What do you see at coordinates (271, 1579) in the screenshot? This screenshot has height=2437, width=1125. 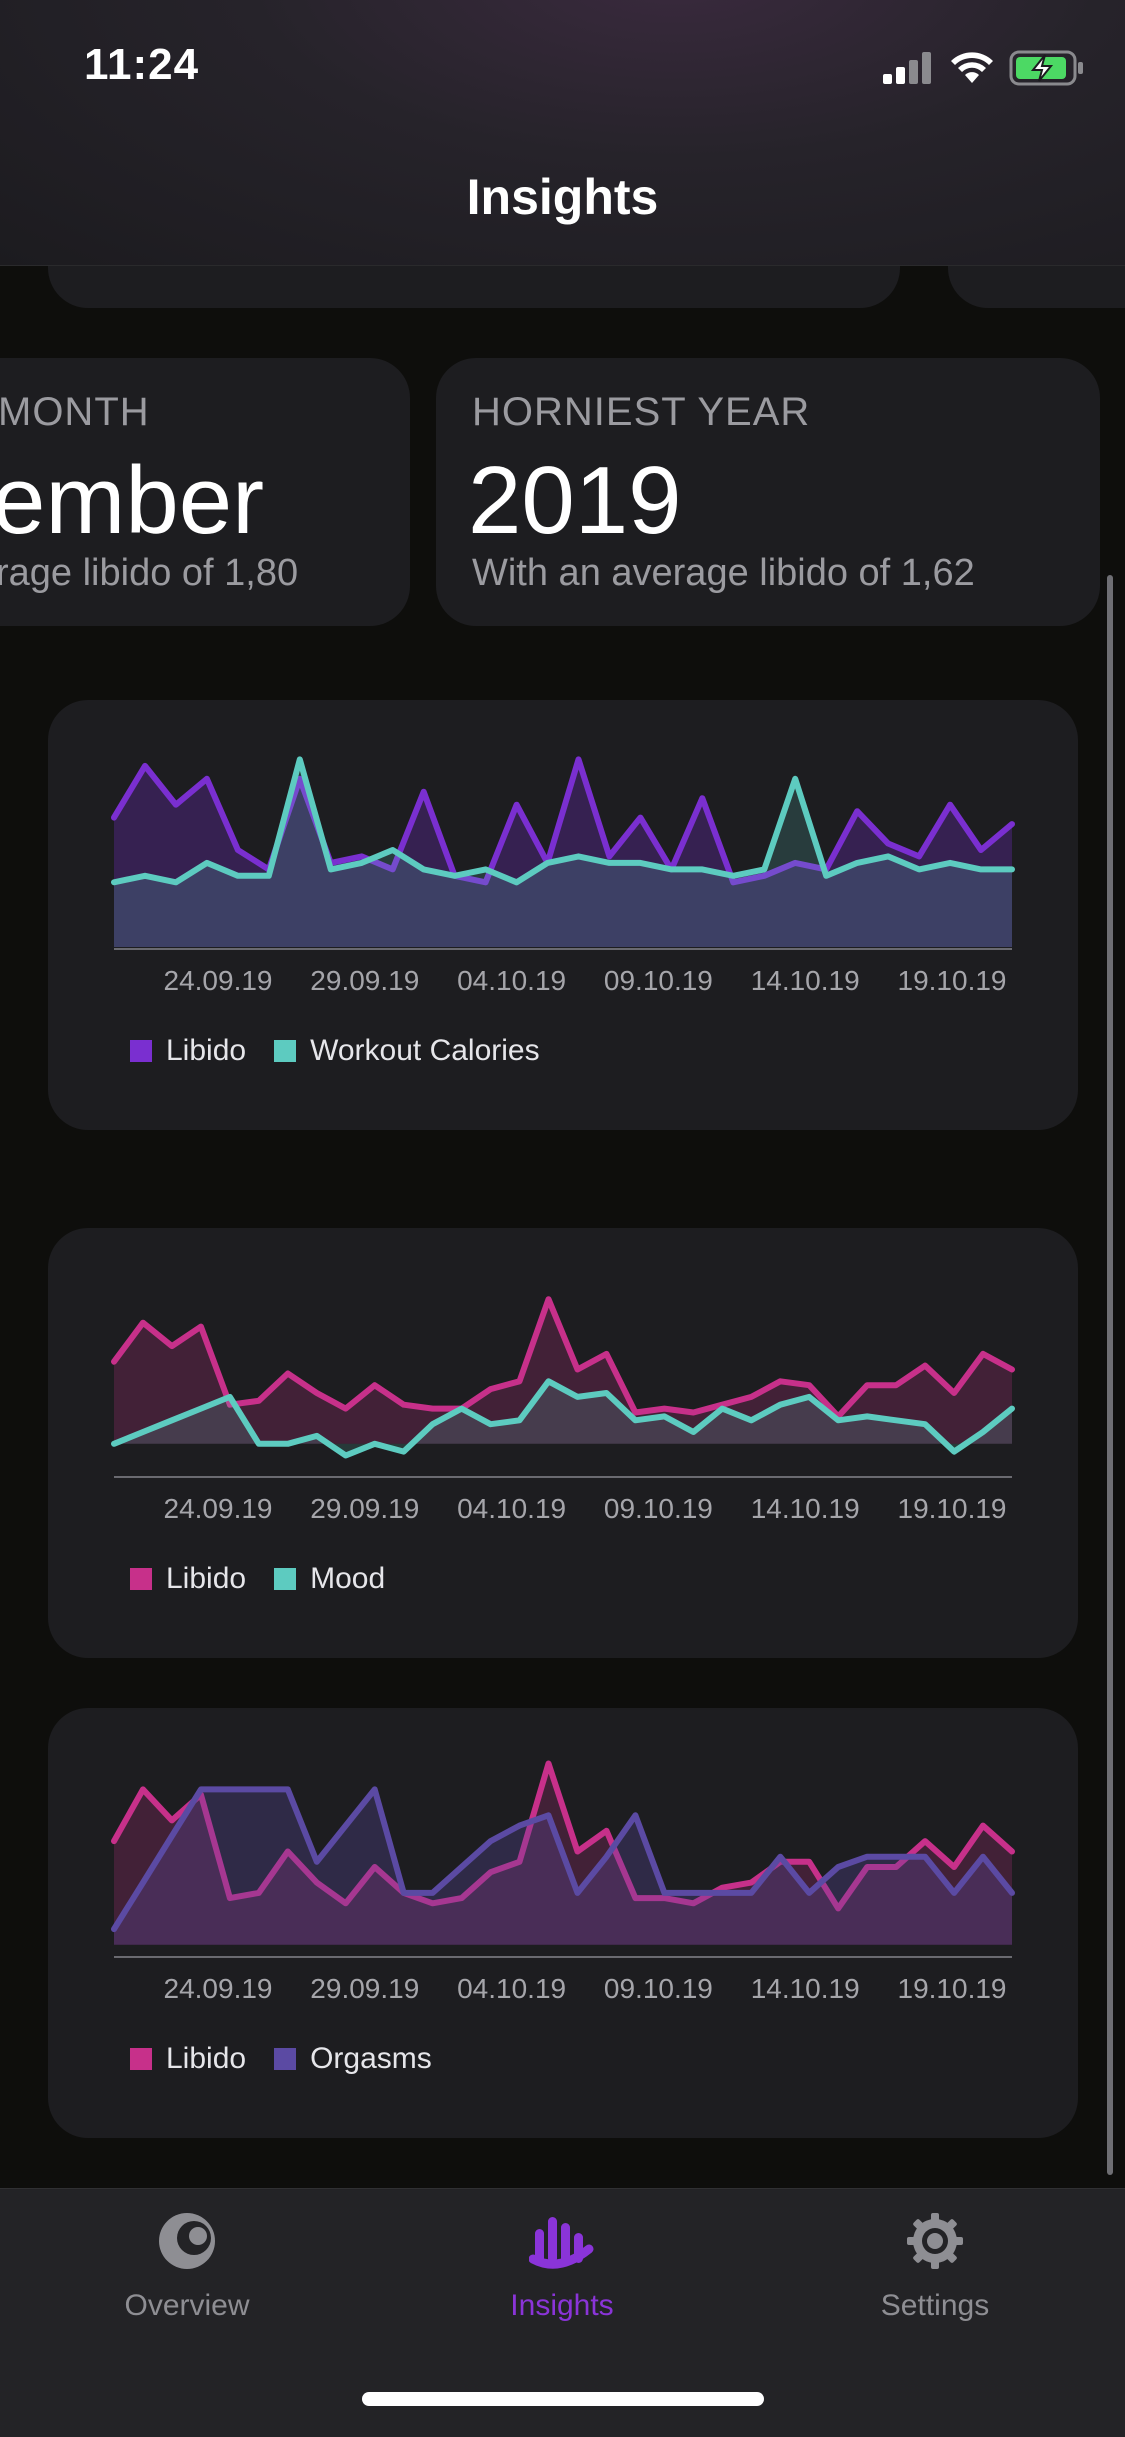 I see `chart-legend: Libido Mood` at bounding box center [271, 1579].